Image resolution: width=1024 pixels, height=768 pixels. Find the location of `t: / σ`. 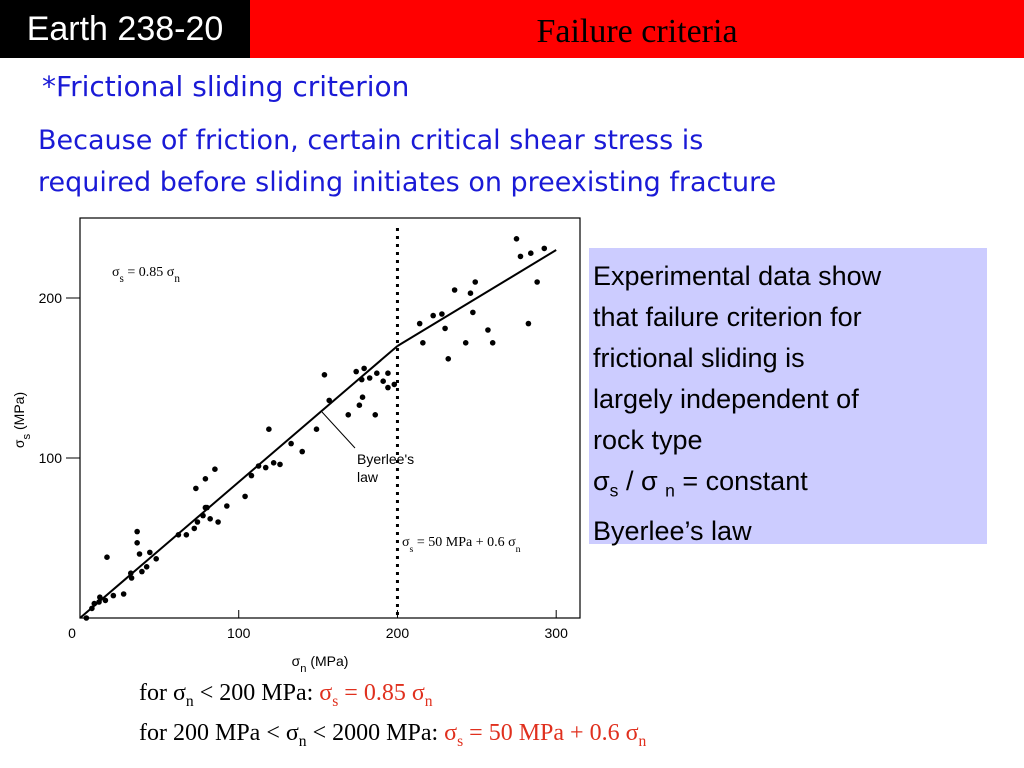

t: / σ is located at coordinates (642, 481).